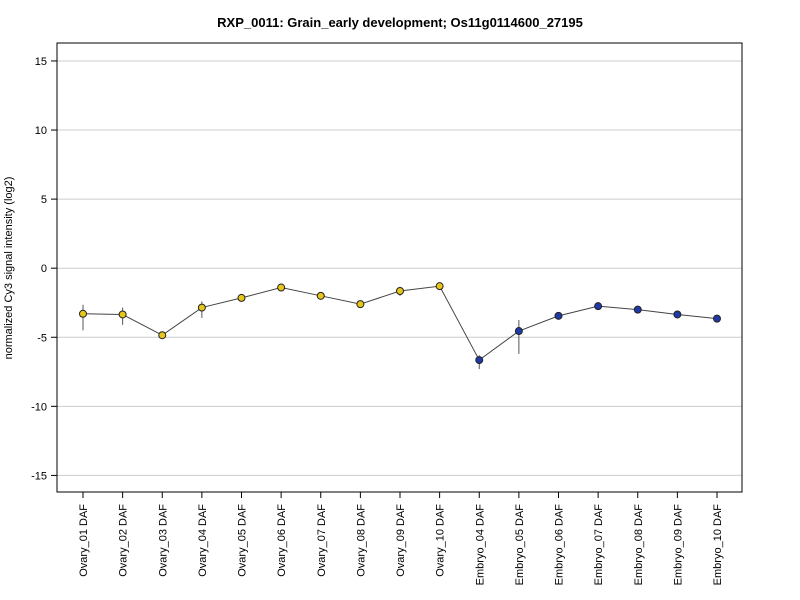 This screenshot has width=800, height=600. Describe the element at coordinates (560, 545) in the screenshot. I see `x-tick-label: Embryo_06 DAF` at that location.